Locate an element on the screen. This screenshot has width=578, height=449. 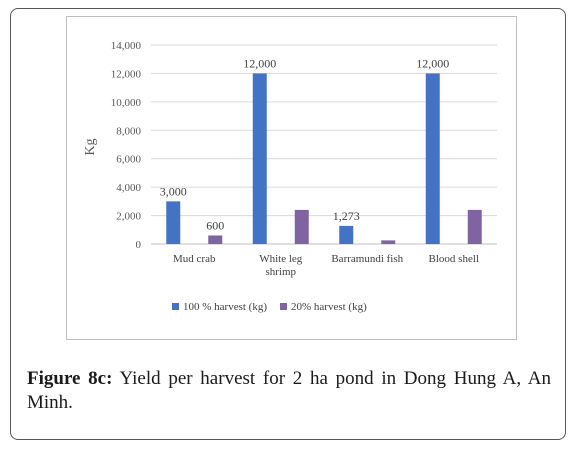
legend-entry: 100 % harvest (kg) is located at coordinates (225, 307).